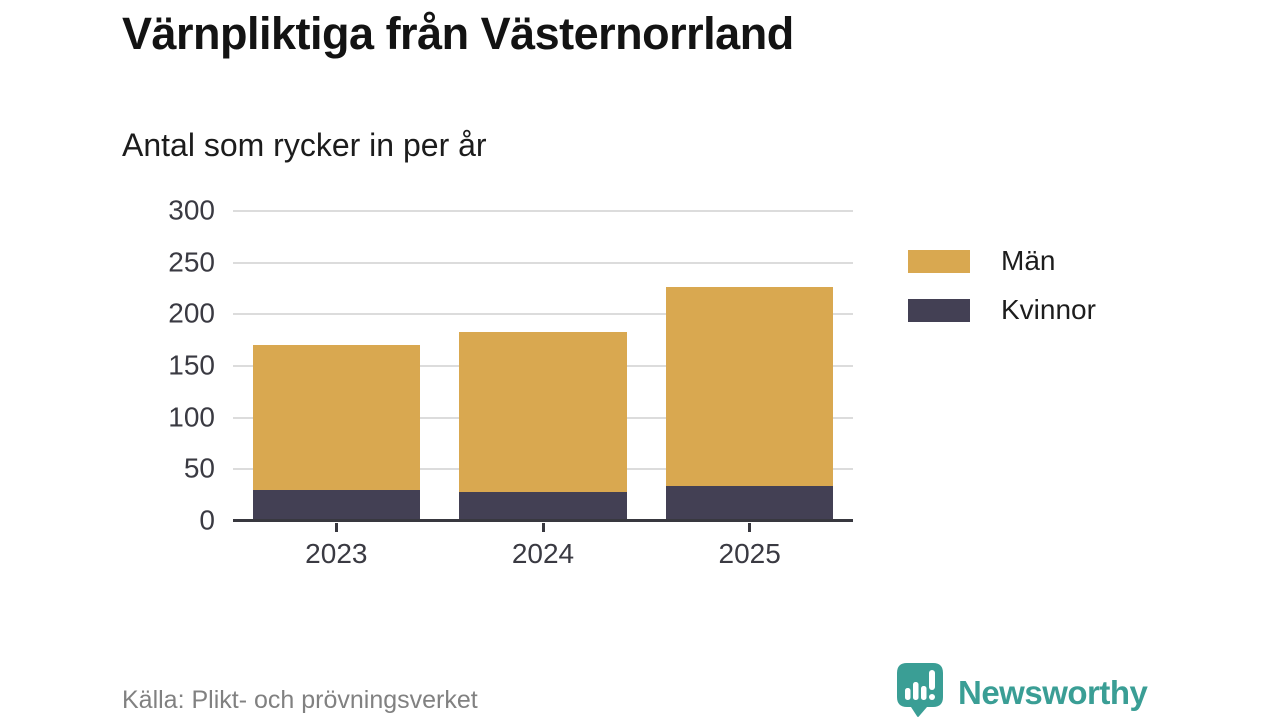 The height and width of the screenshot is (720, 1280). I want to click on y-axis-tick-label-50: 50, so click(199, 468).